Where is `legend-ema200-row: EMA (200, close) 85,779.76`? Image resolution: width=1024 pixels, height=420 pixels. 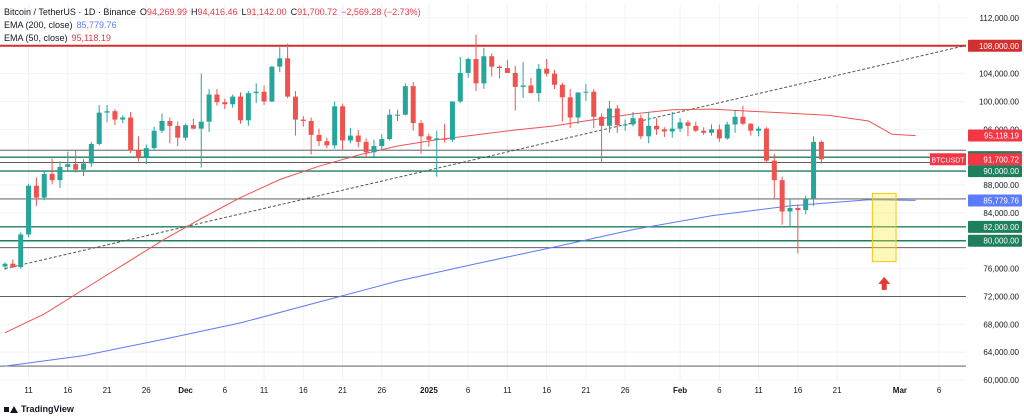 legend-ema200-row: EMA (200, close) 85,779.76 is located at coordinates (212, 25).